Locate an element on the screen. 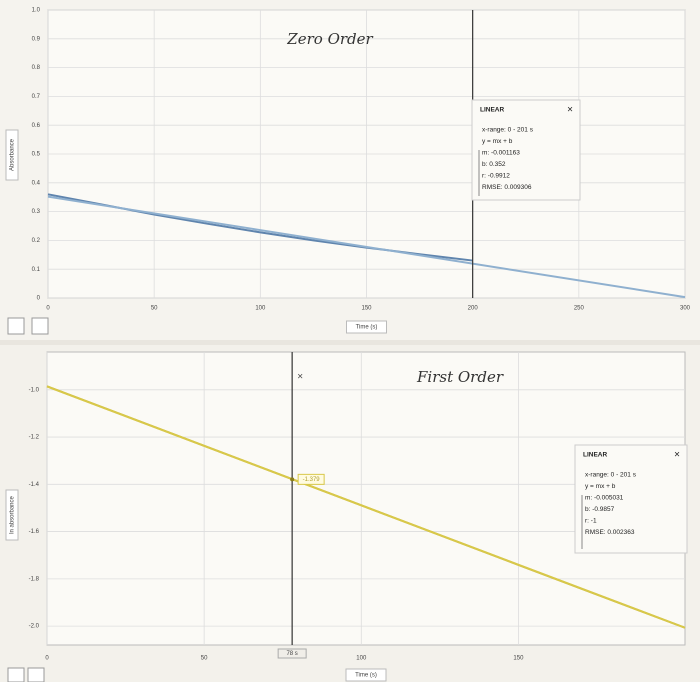  y-tick-label: -1.6 is located at coordinates (34, 532).